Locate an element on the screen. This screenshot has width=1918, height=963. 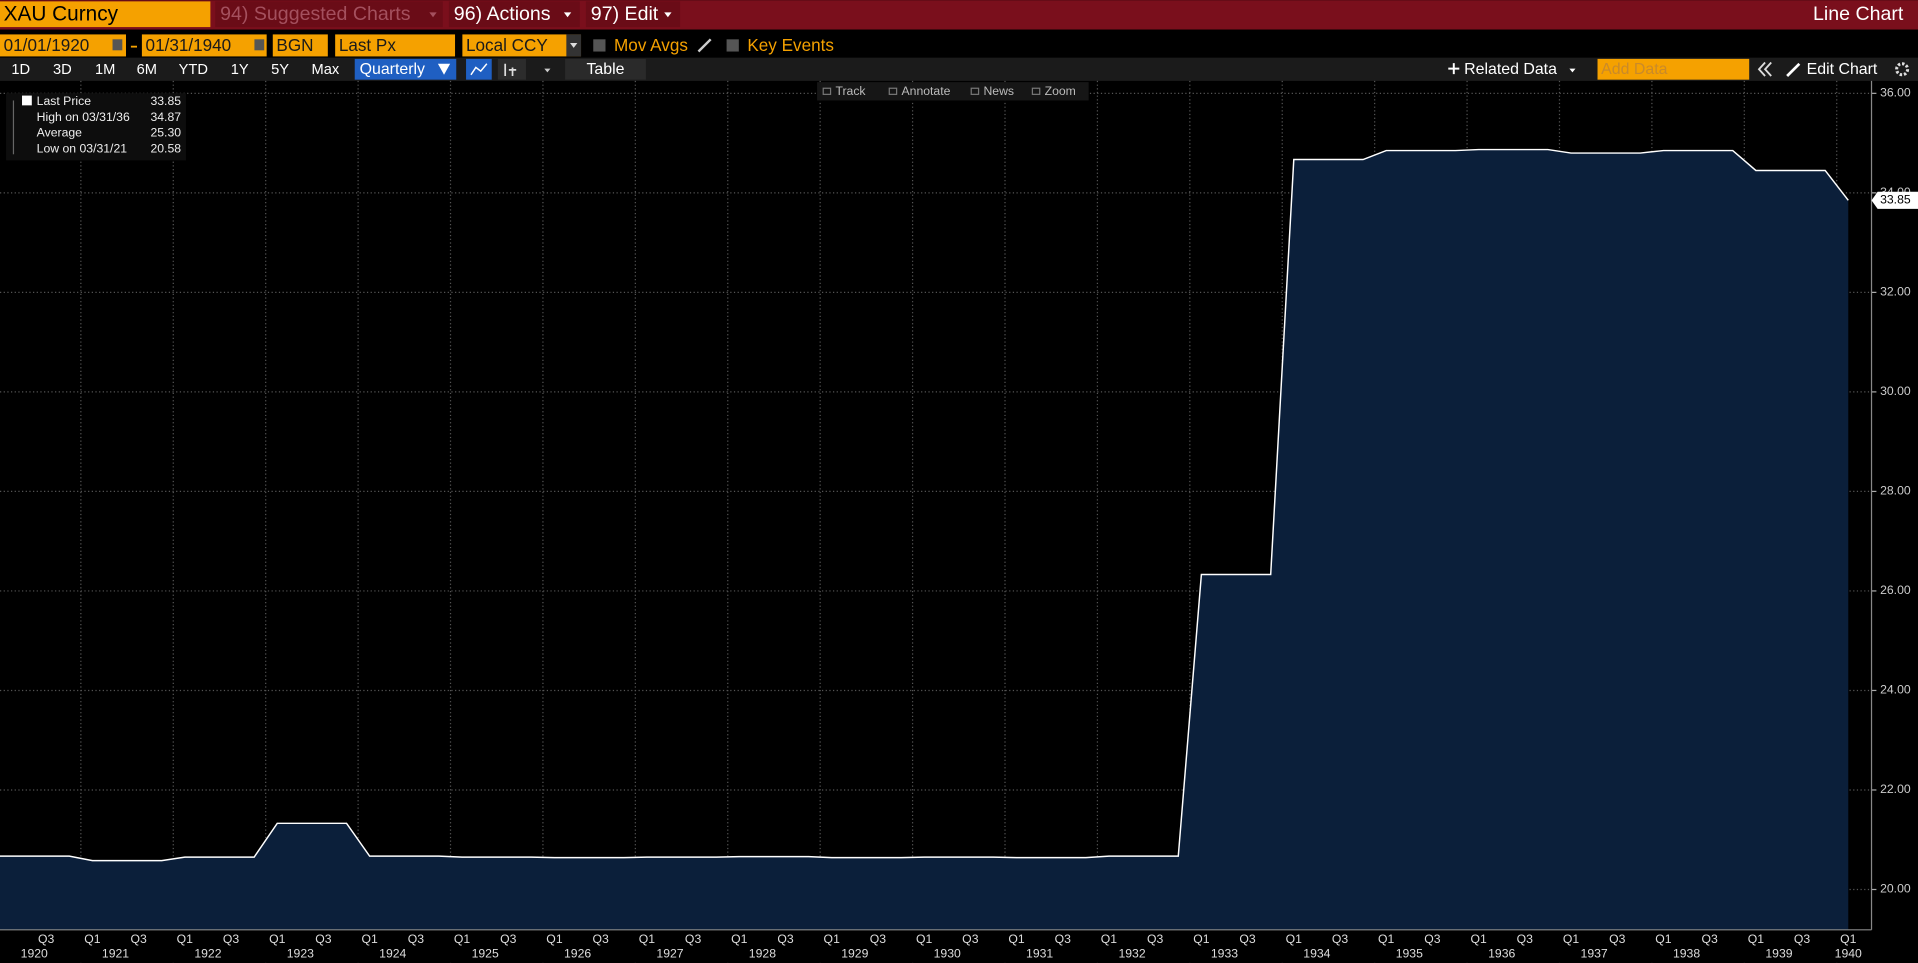
related-data: Related Data is located at coordinates (1510, 69).